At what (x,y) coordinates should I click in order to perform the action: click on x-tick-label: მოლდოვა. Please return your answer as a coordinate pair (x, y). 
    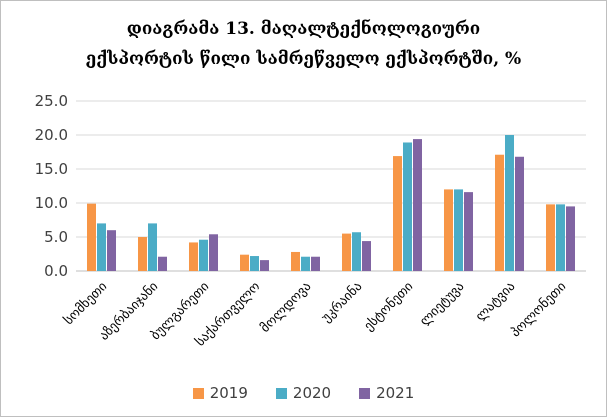
    Looking at the image, I should click on (286, 307).